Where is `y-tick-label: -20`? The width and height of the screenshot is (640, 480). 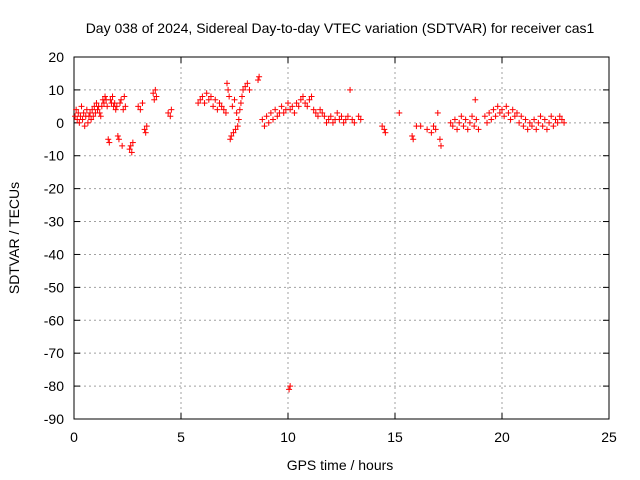
y-tick-label: -20 is located at coordinates (54, 189).